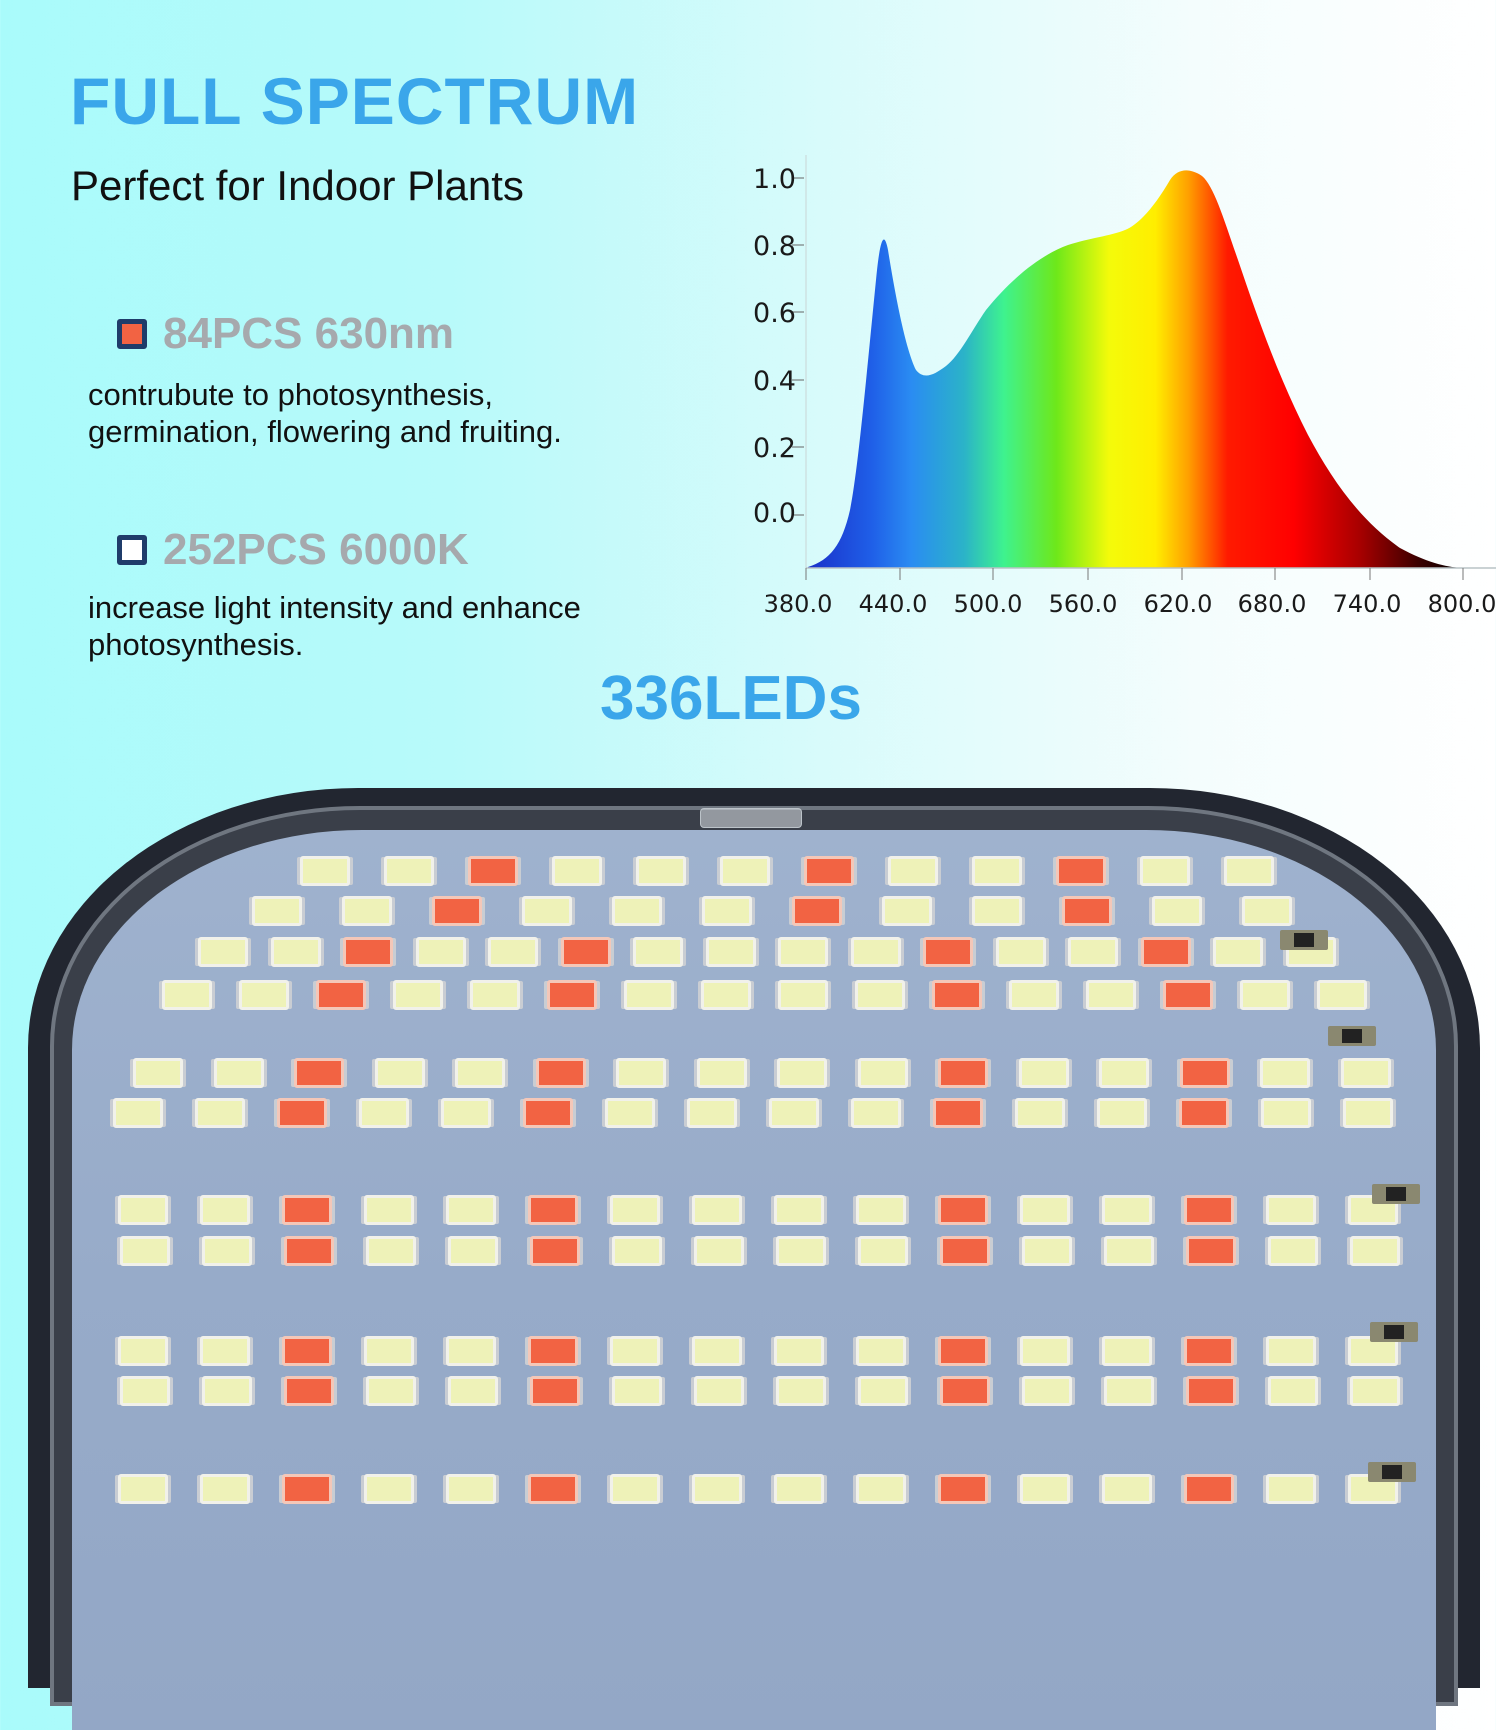 The height and width of the screenshot is (1730, 1496). Describe the element at coordinates (1083, 604) in the screenshot. I see `x-tick-label: 560.0` at that location.